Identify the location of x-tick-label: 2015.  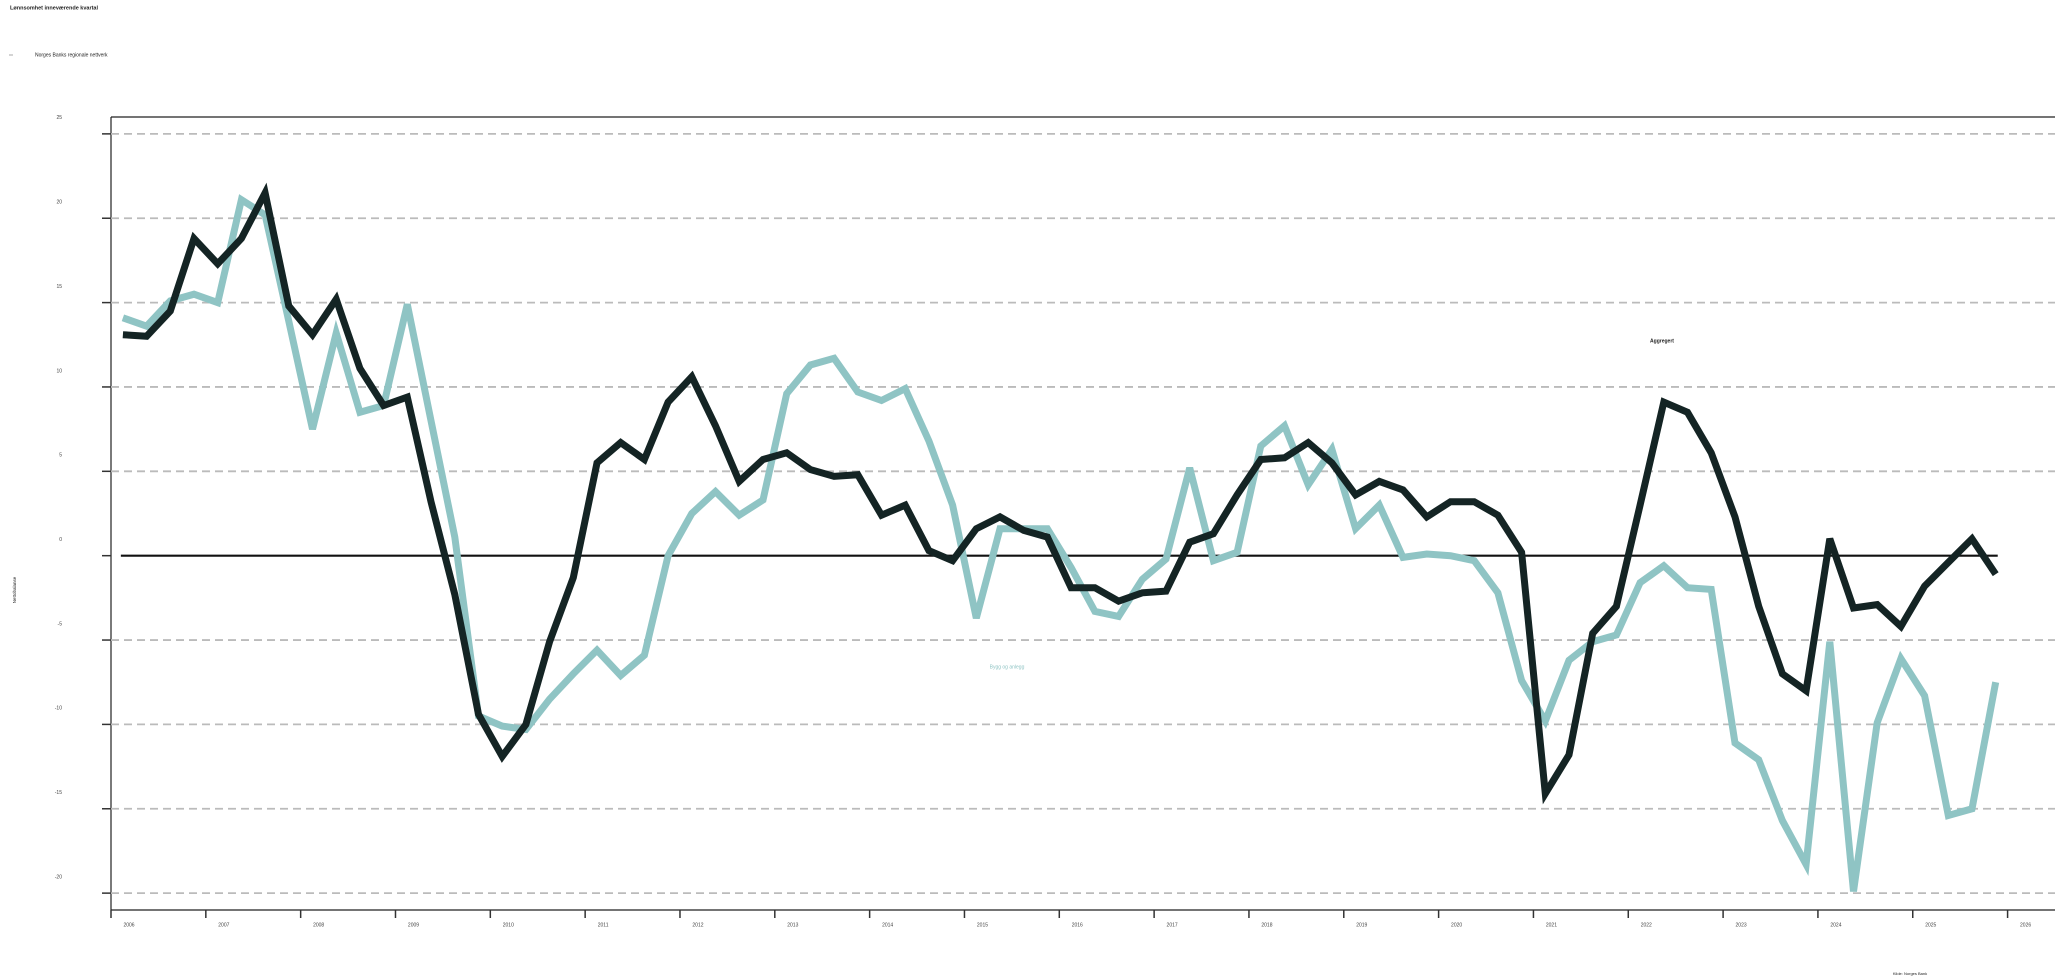
(982, 925).